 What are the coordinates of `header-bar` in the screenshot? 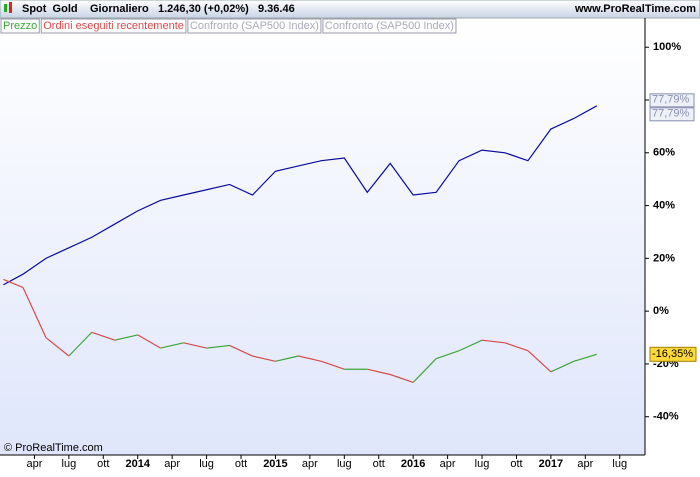 It's located at (350, 9).